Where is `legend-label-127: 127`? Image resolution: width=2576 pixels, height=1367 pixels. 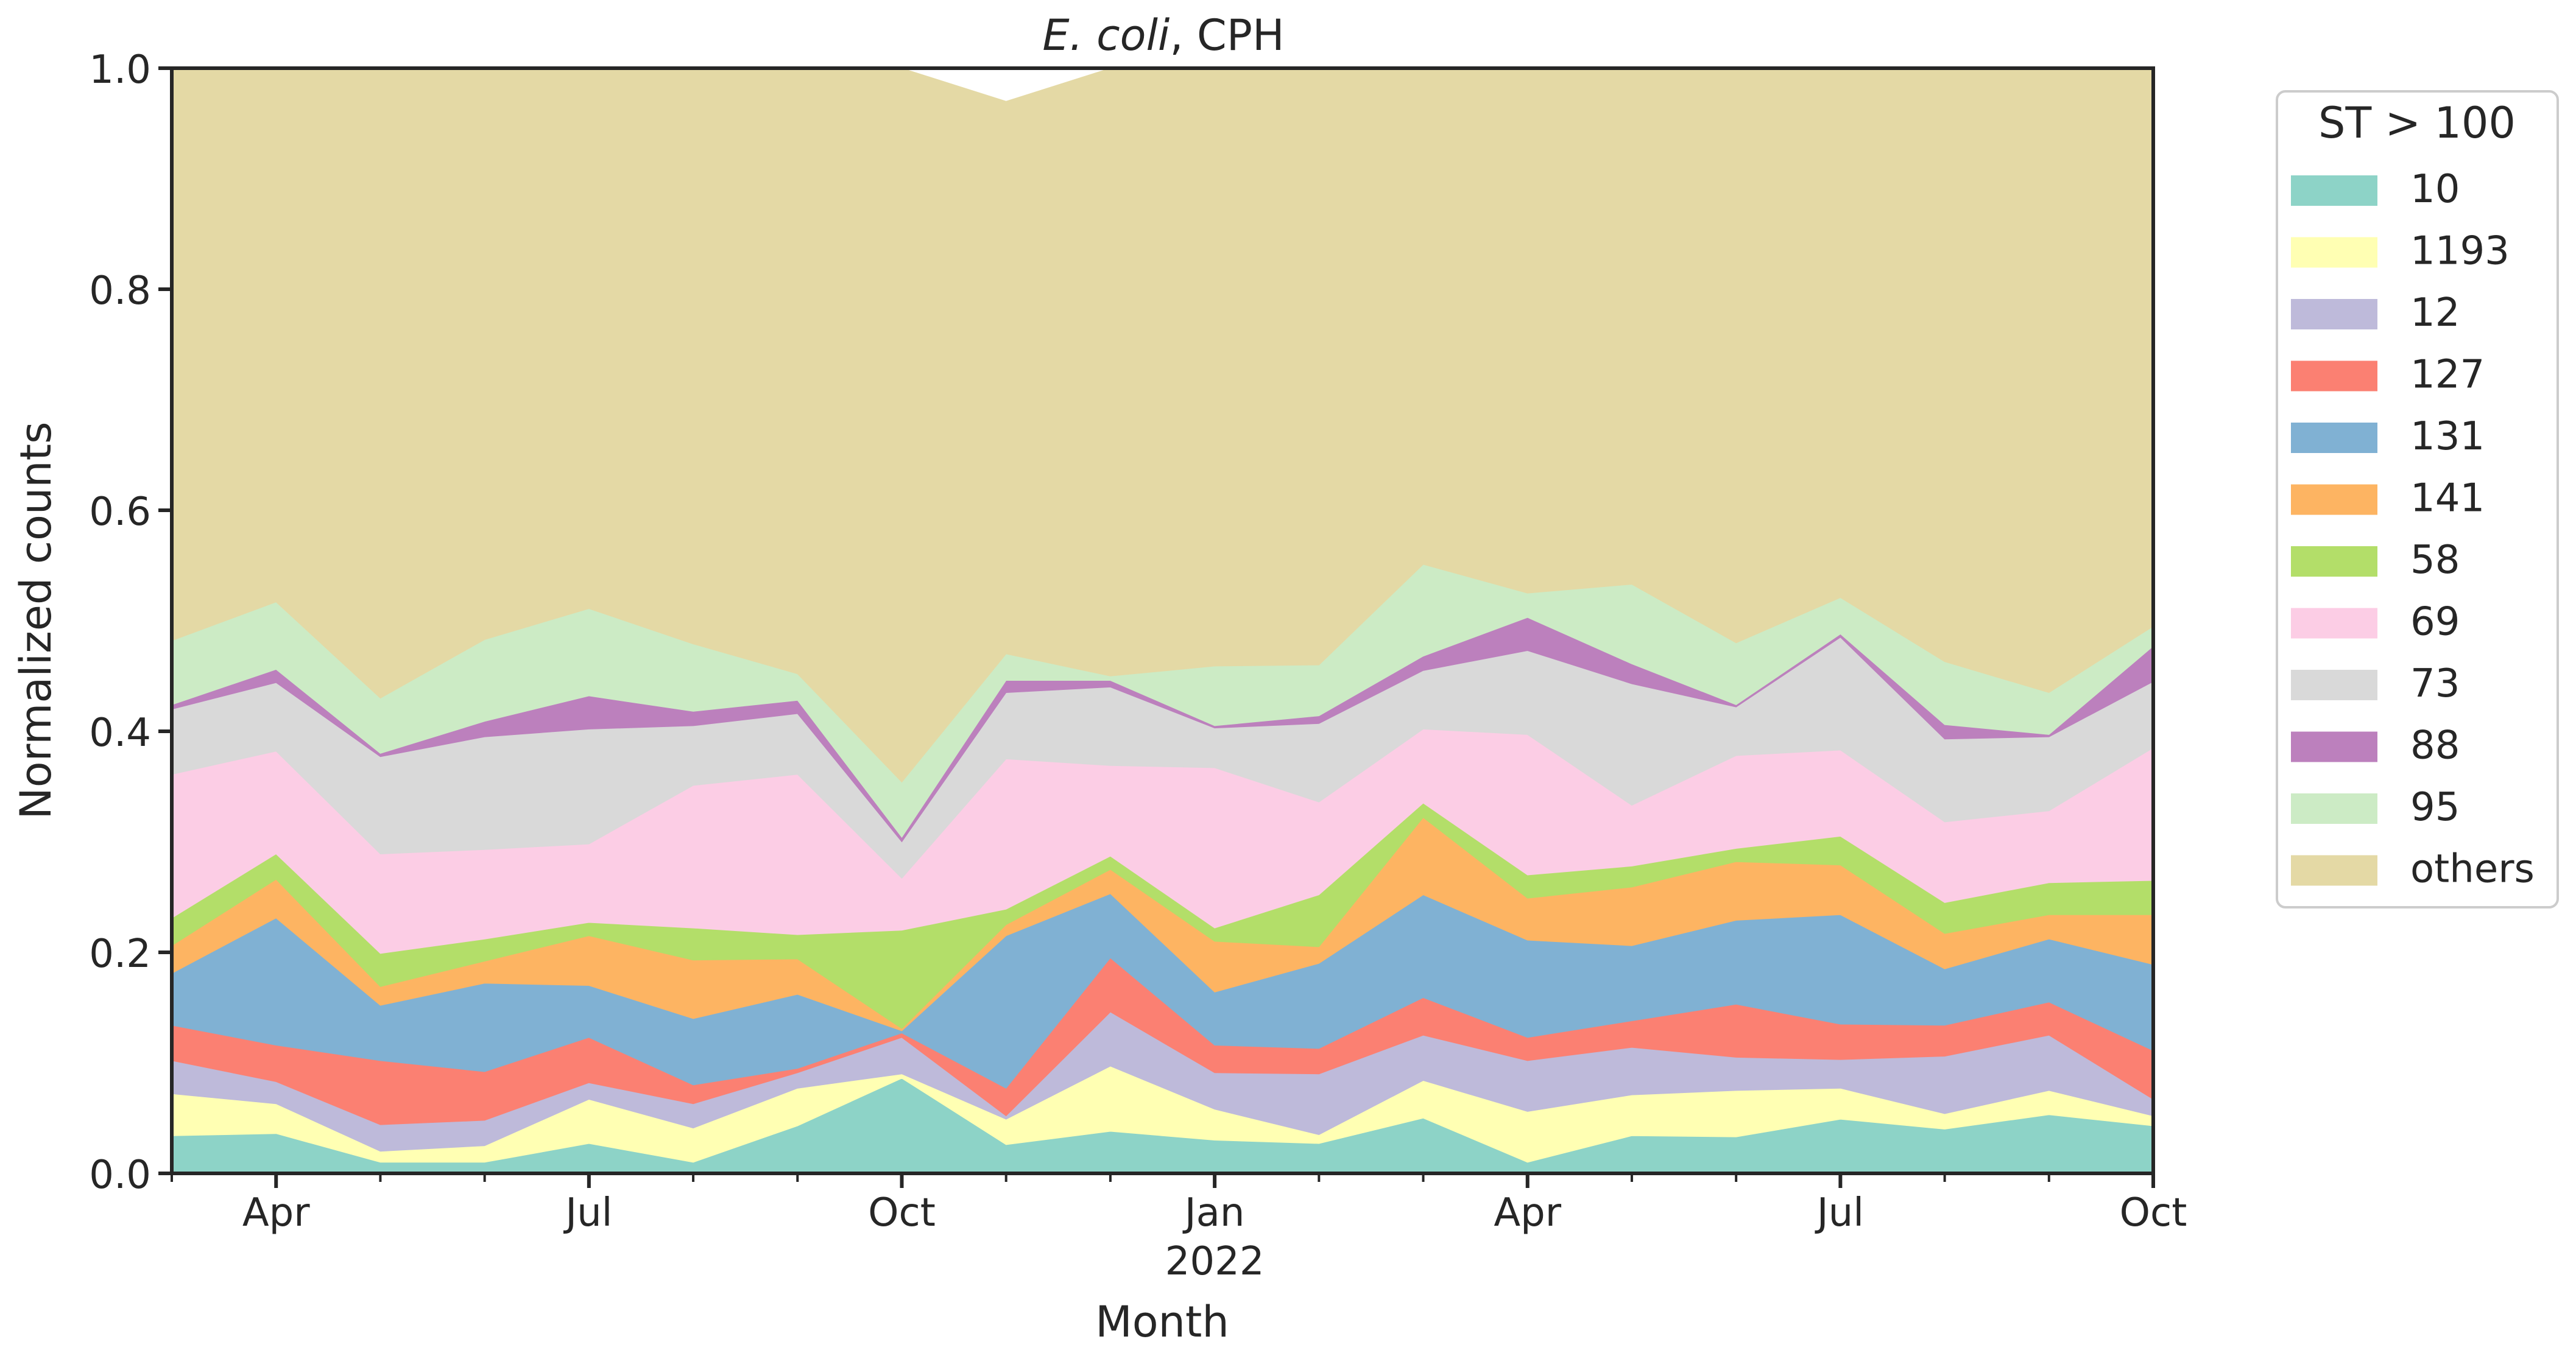 legend-label-127: 127 is located at coordinates (2447, 376).